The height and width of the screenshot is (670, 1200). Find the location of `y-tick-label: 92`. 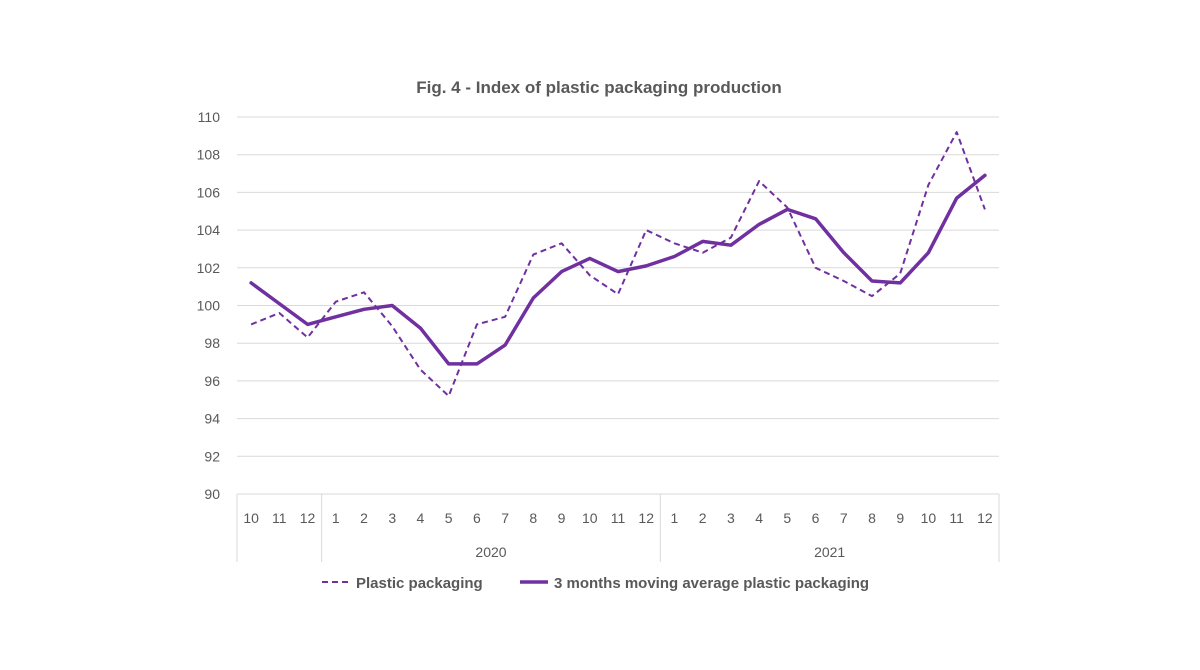

y-tick-label: 92 is located at coordinates (212, 456).